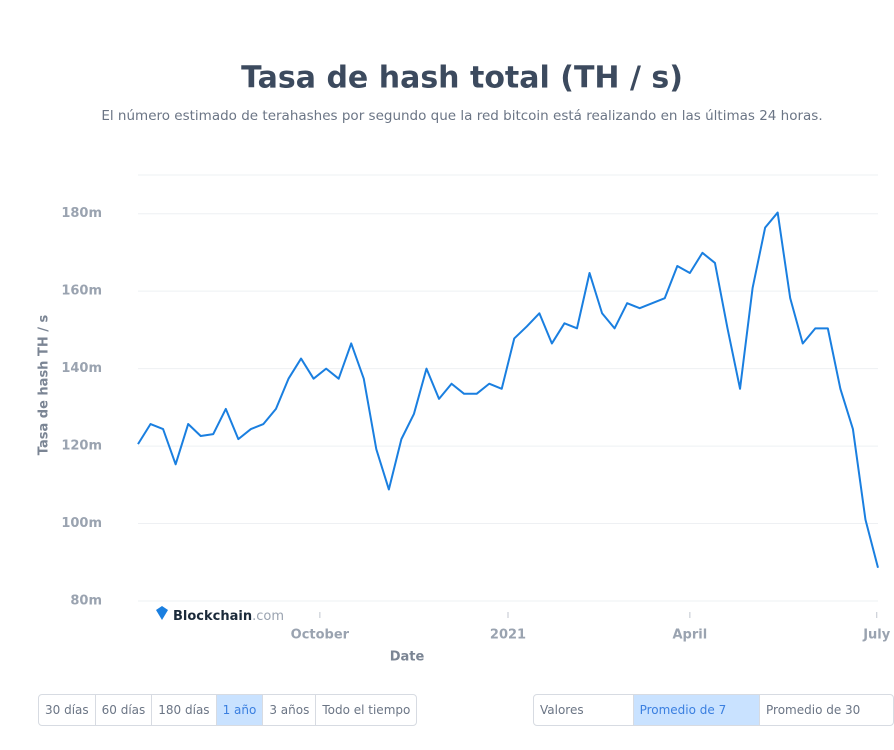 This screenshot has width=894, height=750. I want to click on toggle-button: 30 días, so click(67, 710).